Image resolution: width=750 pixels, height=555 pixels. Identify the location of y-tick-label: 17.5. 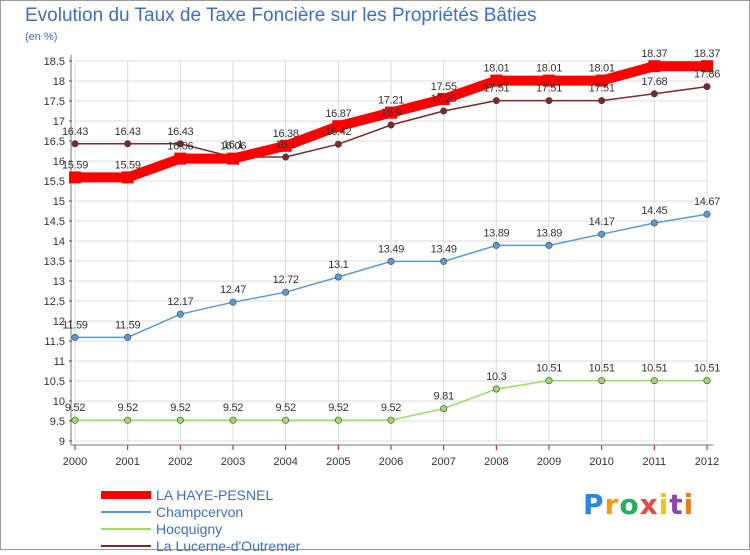
(54, 102).